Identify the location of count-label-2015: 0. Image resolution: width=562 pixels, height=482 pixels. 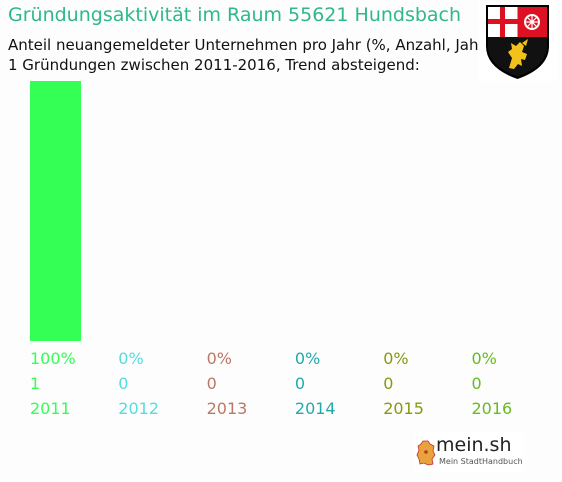
(388, 383).